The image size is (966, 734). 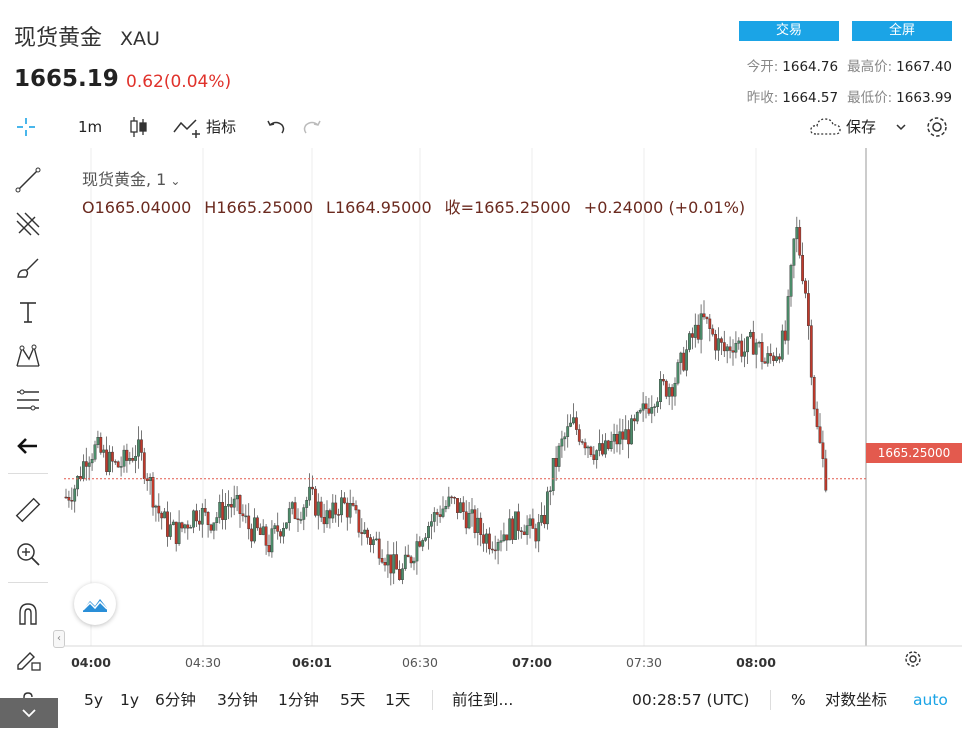 What do you see at coordinates (930, 700) in the screenshot?
I see `auto-scale-toggle: auto` at bounding box center [930, 700].